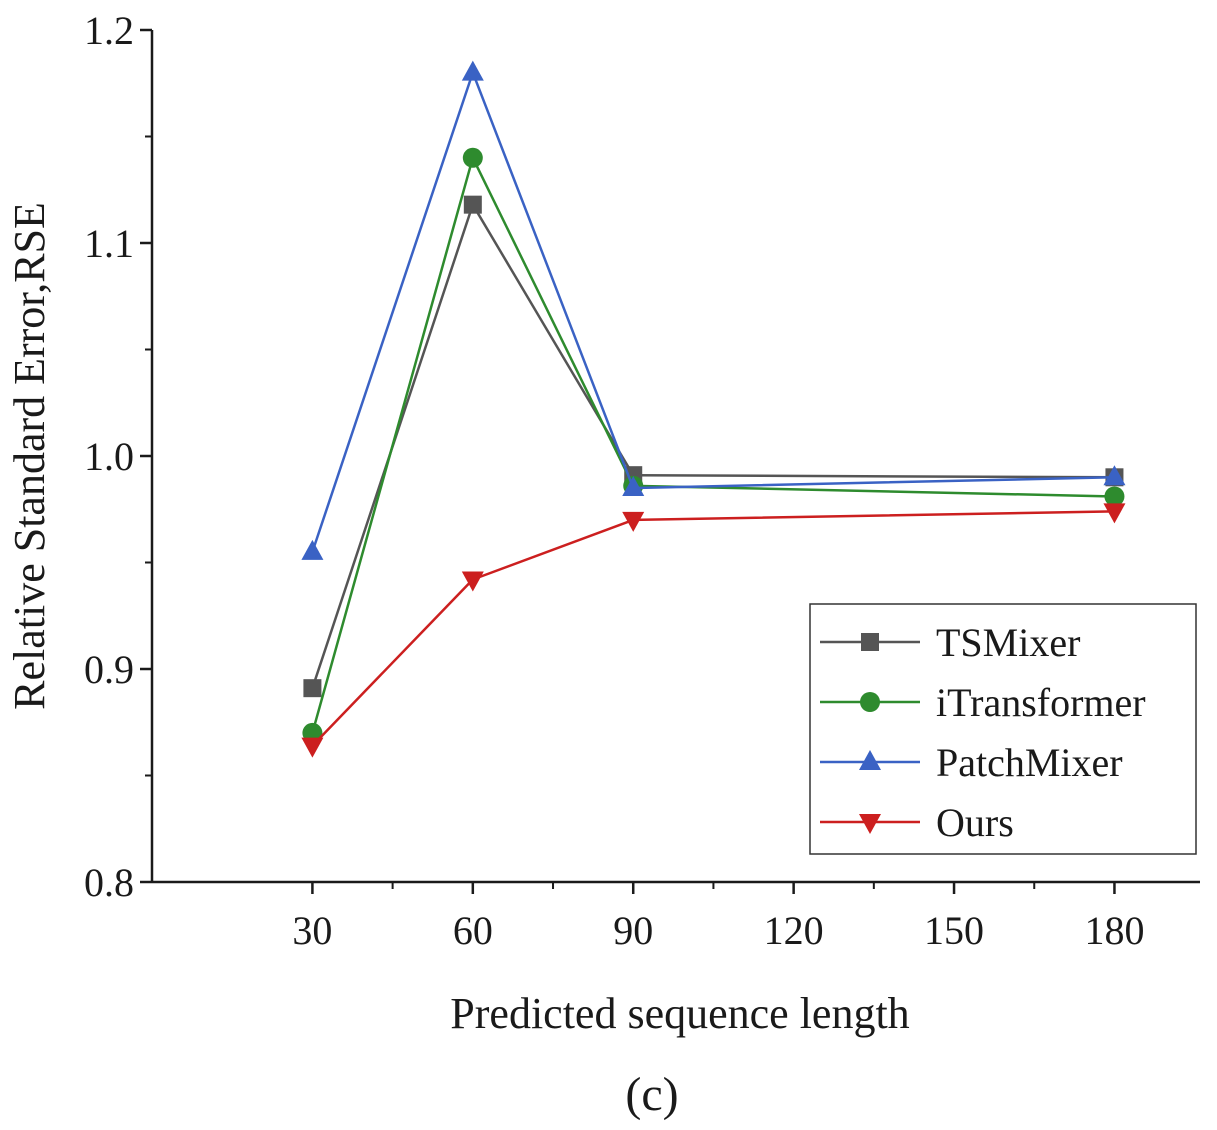 The image size is (1217, 1130). Describe the element at coordinates (109, 456) in the screenshot. I see `y-tick-label: 1.0` at that location.